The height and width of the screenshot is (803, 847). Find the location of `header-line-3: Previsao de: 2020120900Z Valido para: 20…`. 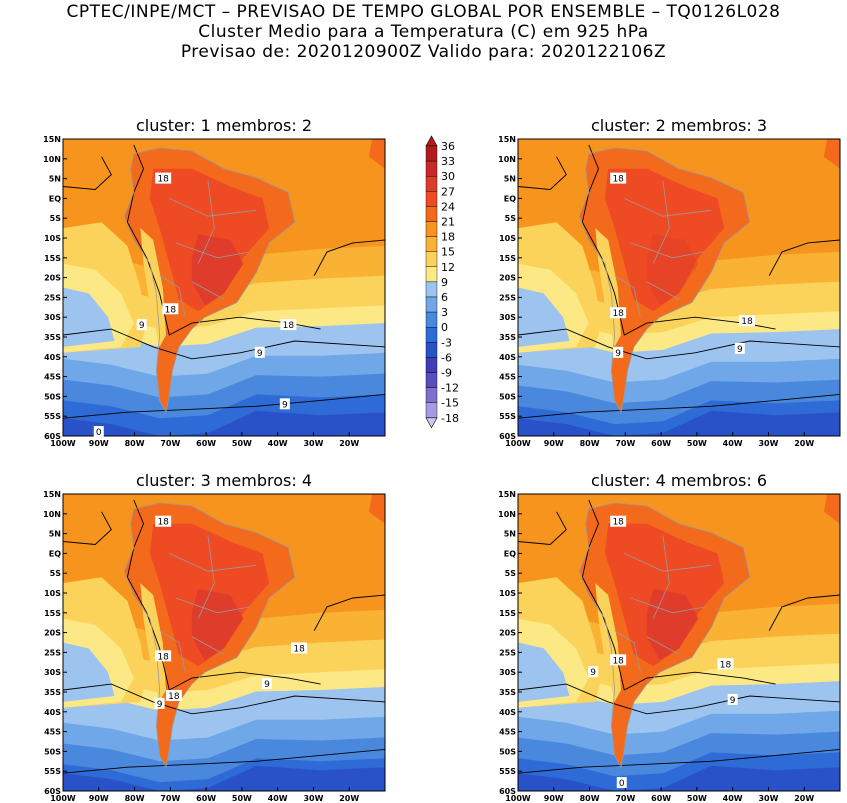

header-line-3: Previsao de: 2020120900Z Valido para: 20… is located at coordinates (423, 52).